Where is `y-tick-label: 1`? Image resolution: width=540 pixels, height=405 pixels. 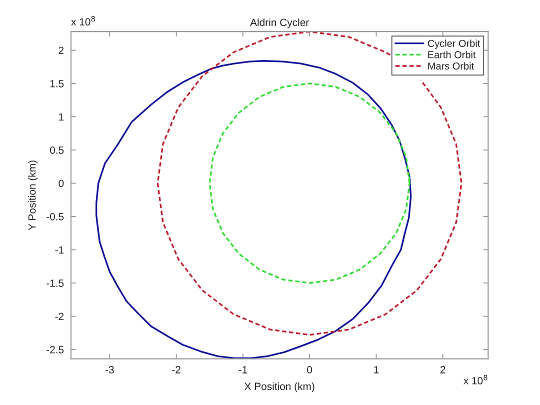 y-tick-label: 1 is located at coordinates (61, 116).